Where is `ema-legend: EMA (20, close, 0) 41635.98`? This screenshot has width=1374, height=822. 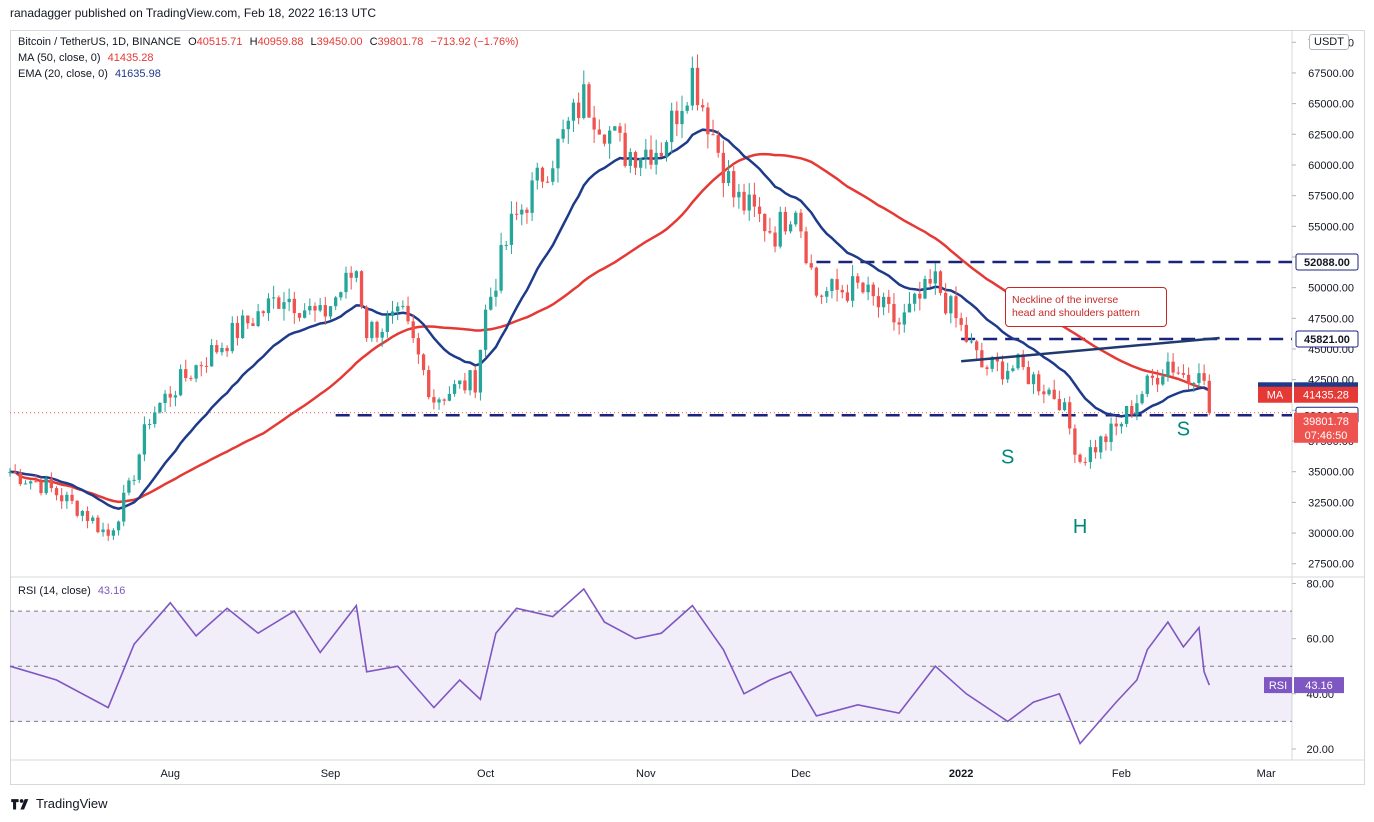 ema-legend: EMA (20, close, 0) 41635.98 is located at coordinates (89, 74).